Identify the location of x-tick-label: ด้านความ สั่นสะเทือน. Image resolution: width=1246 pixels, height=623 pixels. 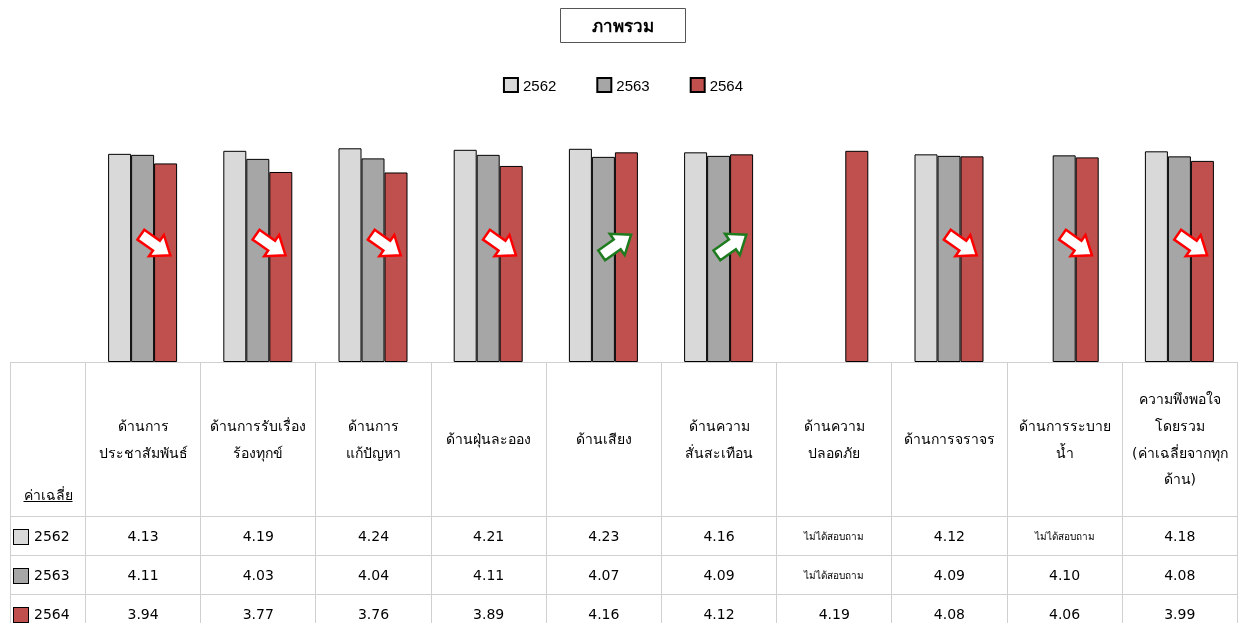
(719, 439).